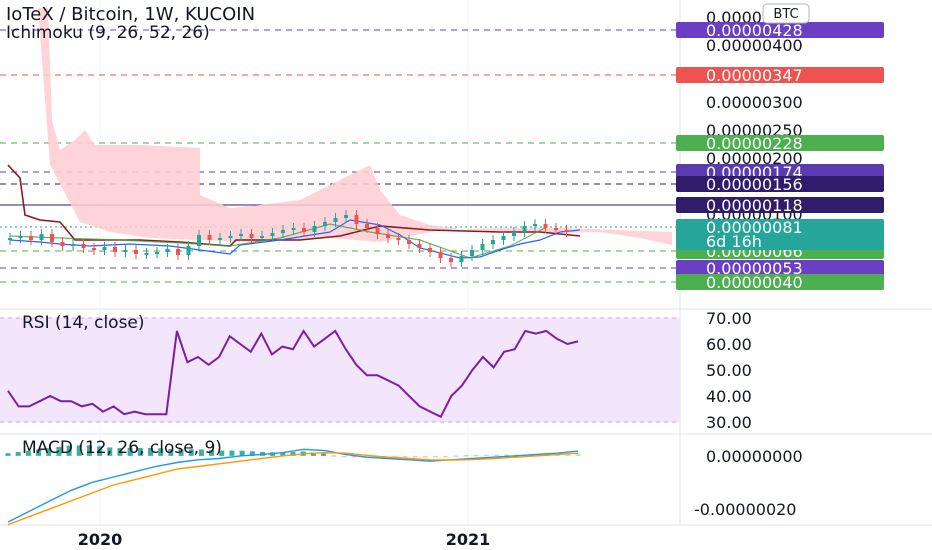 This screenshot has width=932, height=550. Describe the element at coordinates (729, 344) in the screenshot. I see `rsi-tick-label: 60.00` at that location.